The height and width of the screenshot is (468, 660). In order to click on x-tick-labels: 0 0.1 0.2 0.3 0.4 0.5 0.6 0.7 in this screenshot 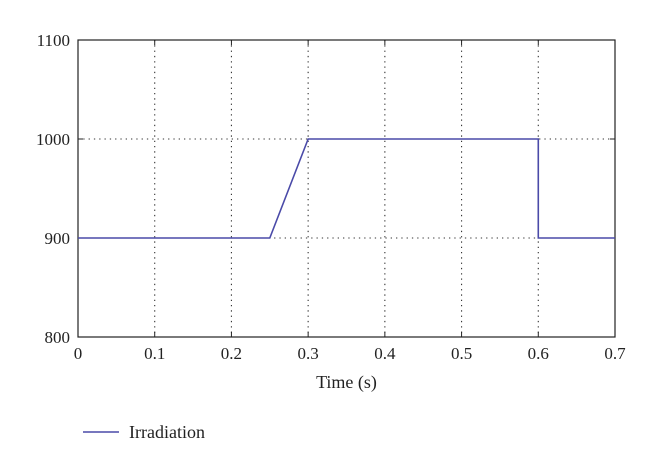, I will do `click(350, 353)`.